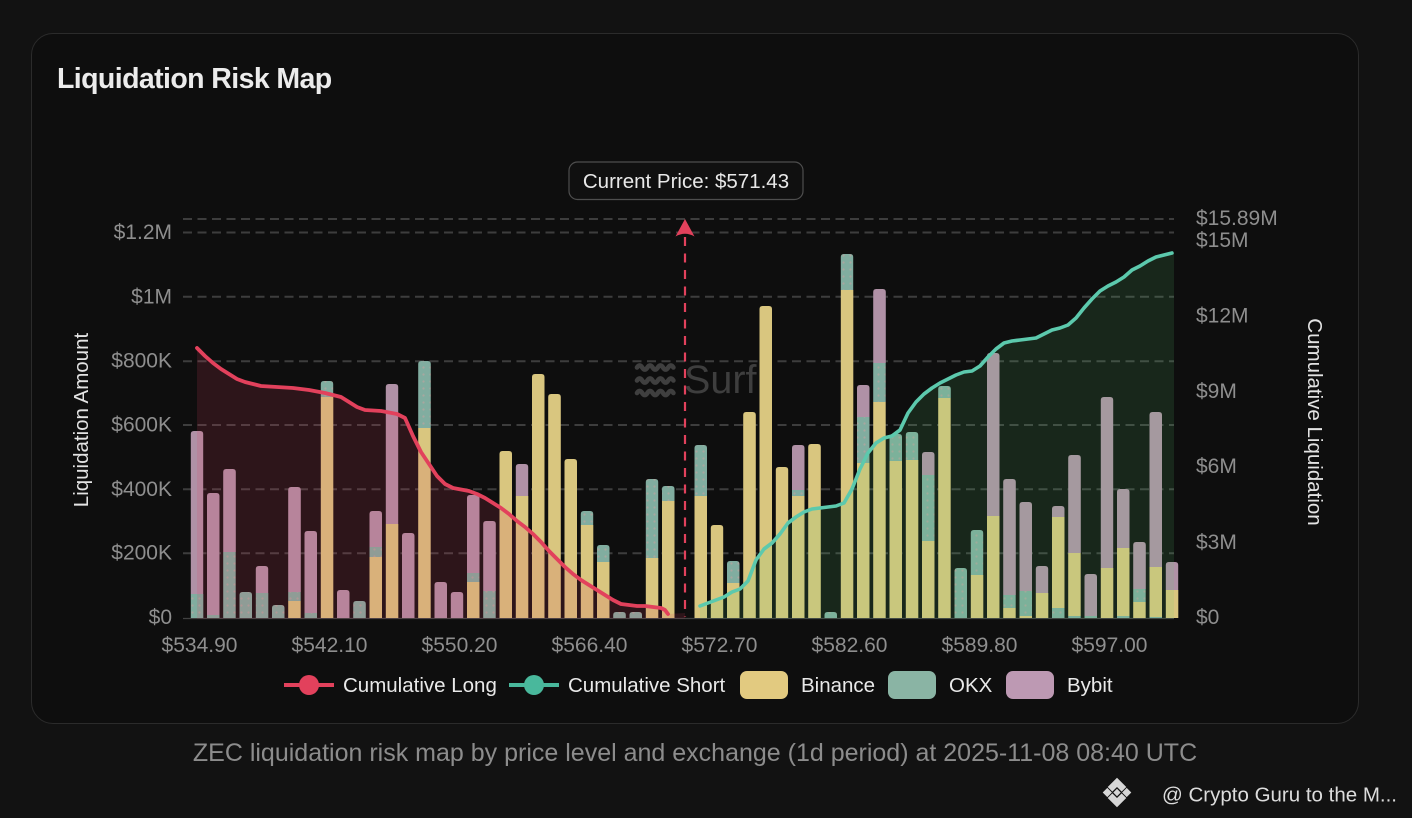 Image resolution: width=1412 pixels, height=818 pixels. Describe the element at coordinates (1222, 240) in the screenshot. I see `svg-text: $15M` at that location.